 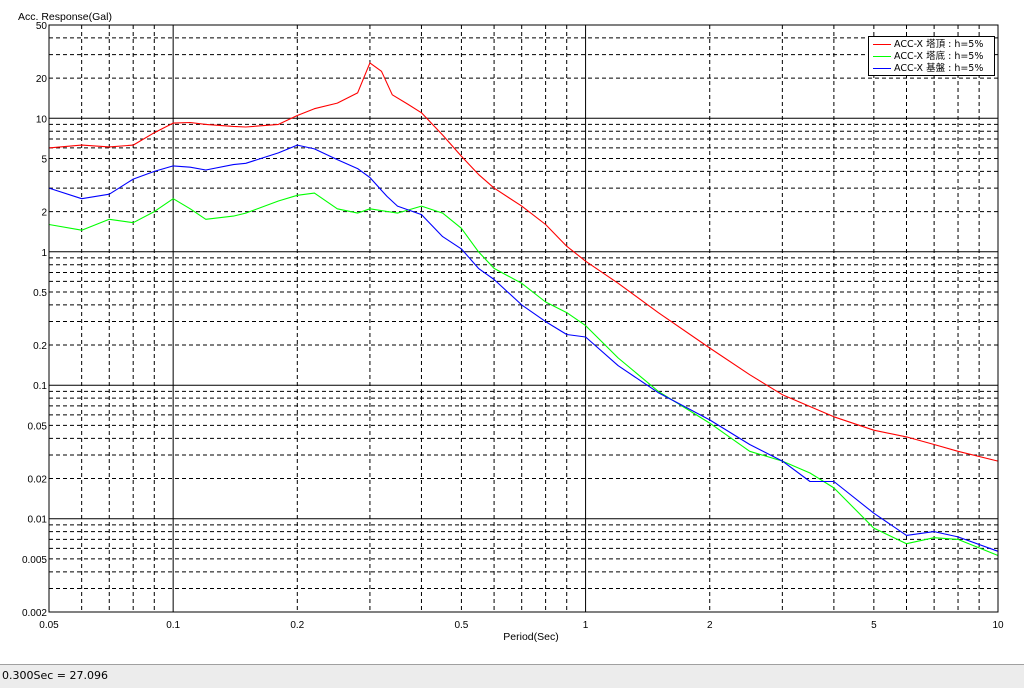 I want to click on legend-swatch-green, so click(x=882, y=56).